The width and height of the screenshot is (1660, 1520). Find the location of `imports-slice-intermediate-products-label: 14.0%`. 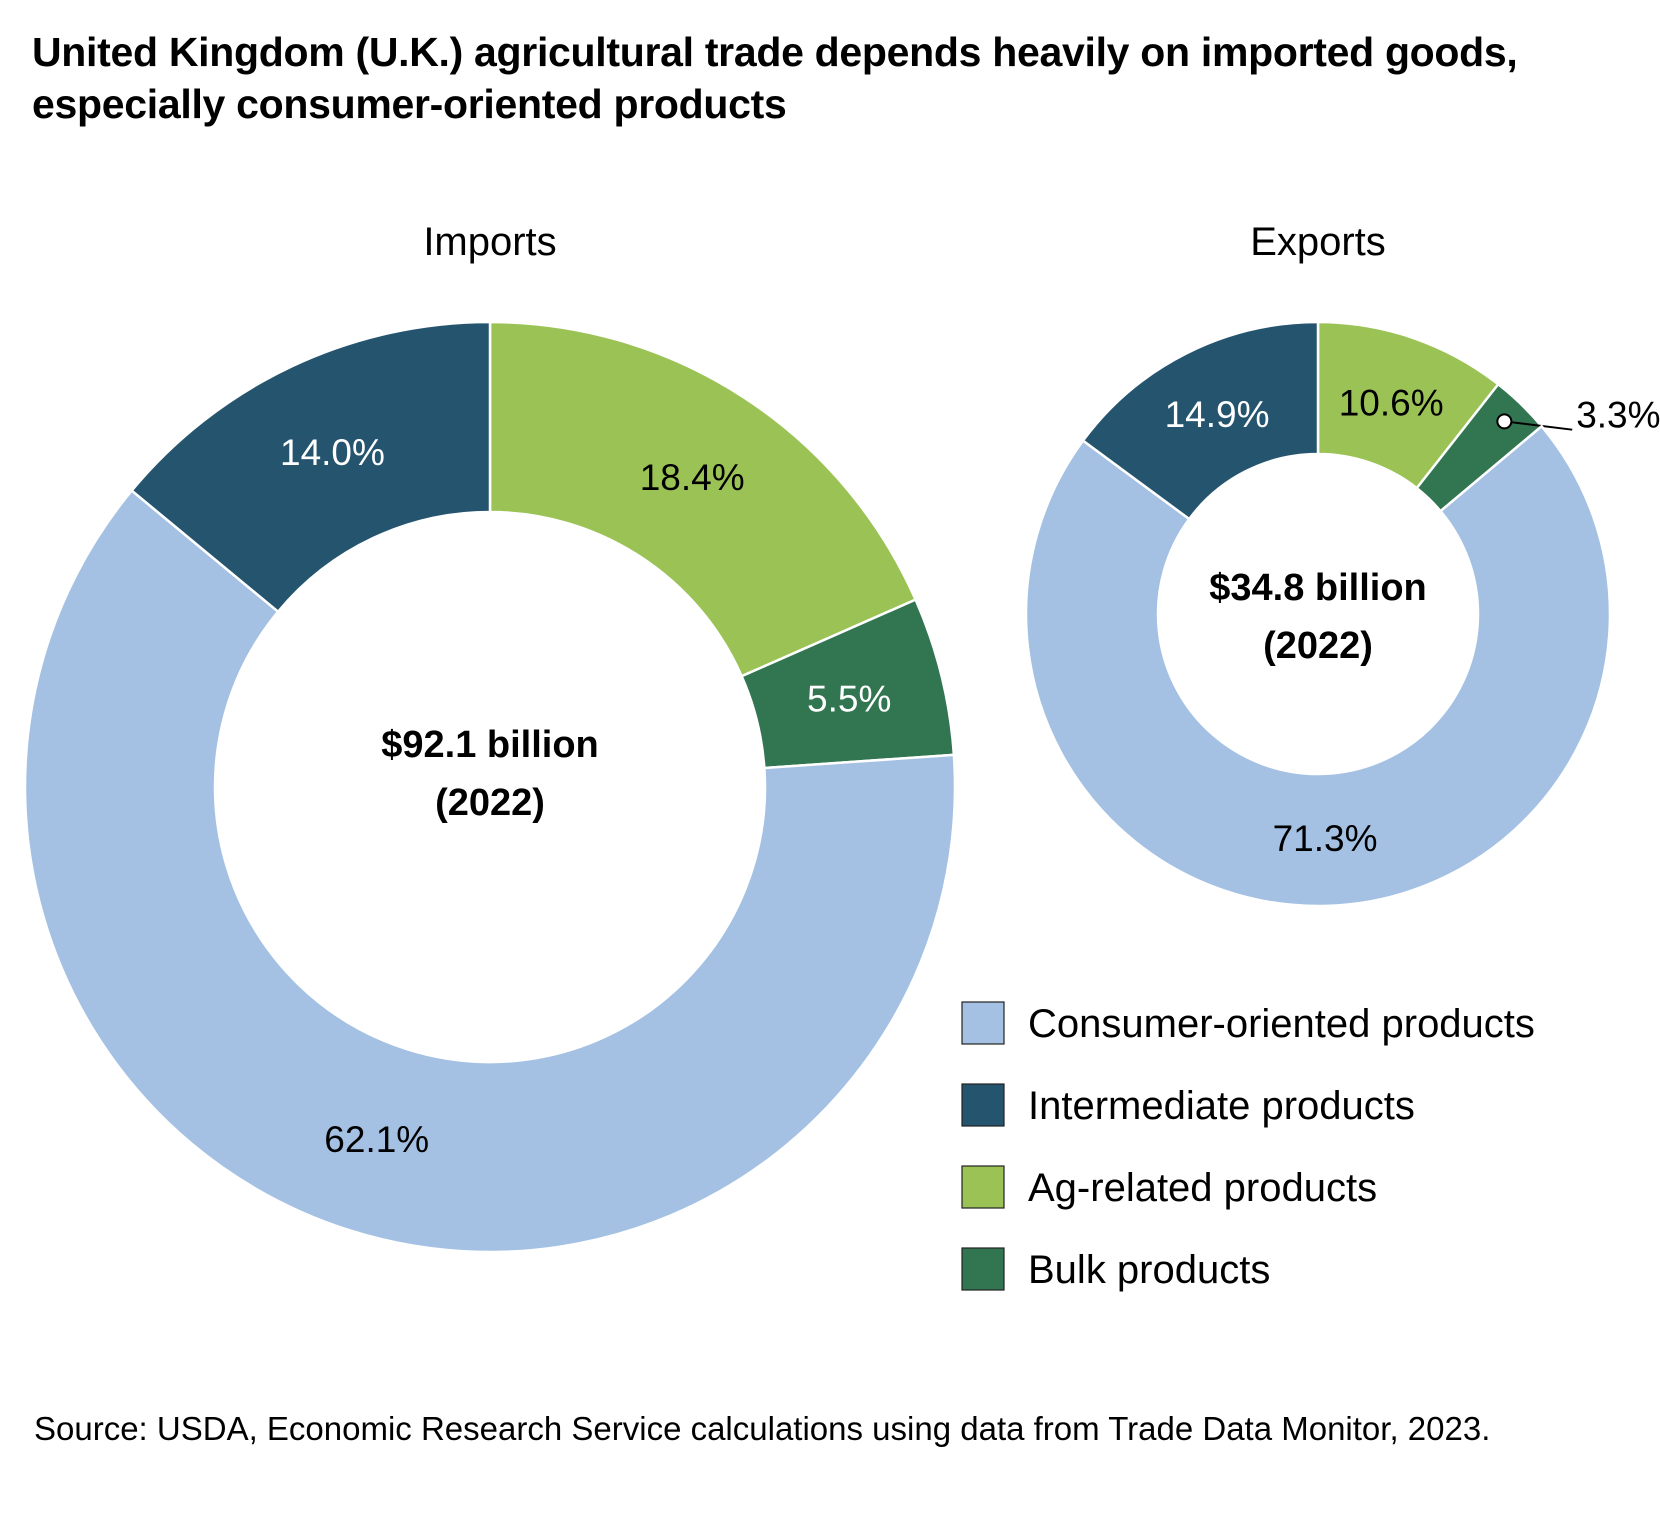

imports-slice-intermediate-products-label: 14.0% is located at coordinates (332, 452).